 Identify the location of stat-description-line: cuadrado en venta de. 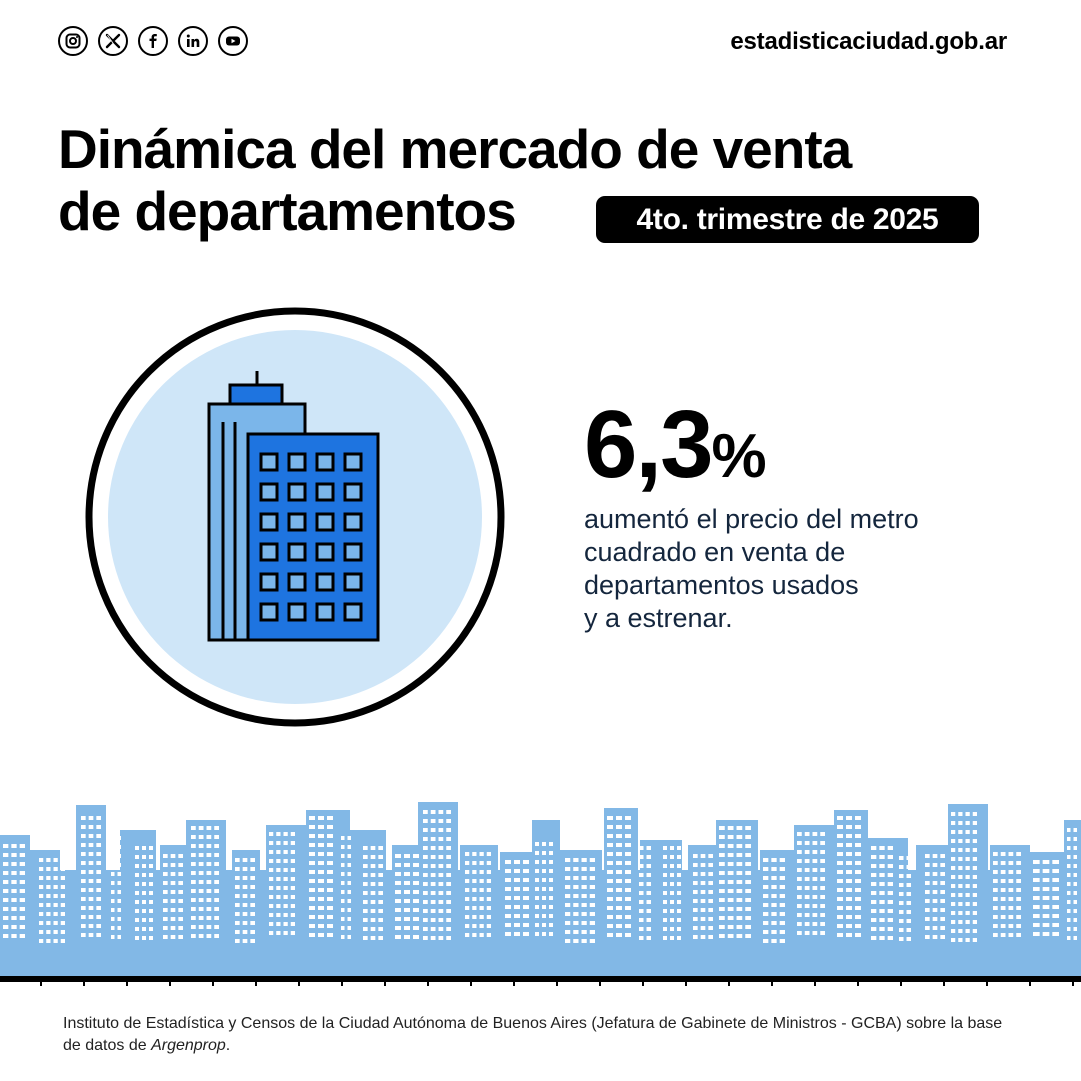
(715, 552).